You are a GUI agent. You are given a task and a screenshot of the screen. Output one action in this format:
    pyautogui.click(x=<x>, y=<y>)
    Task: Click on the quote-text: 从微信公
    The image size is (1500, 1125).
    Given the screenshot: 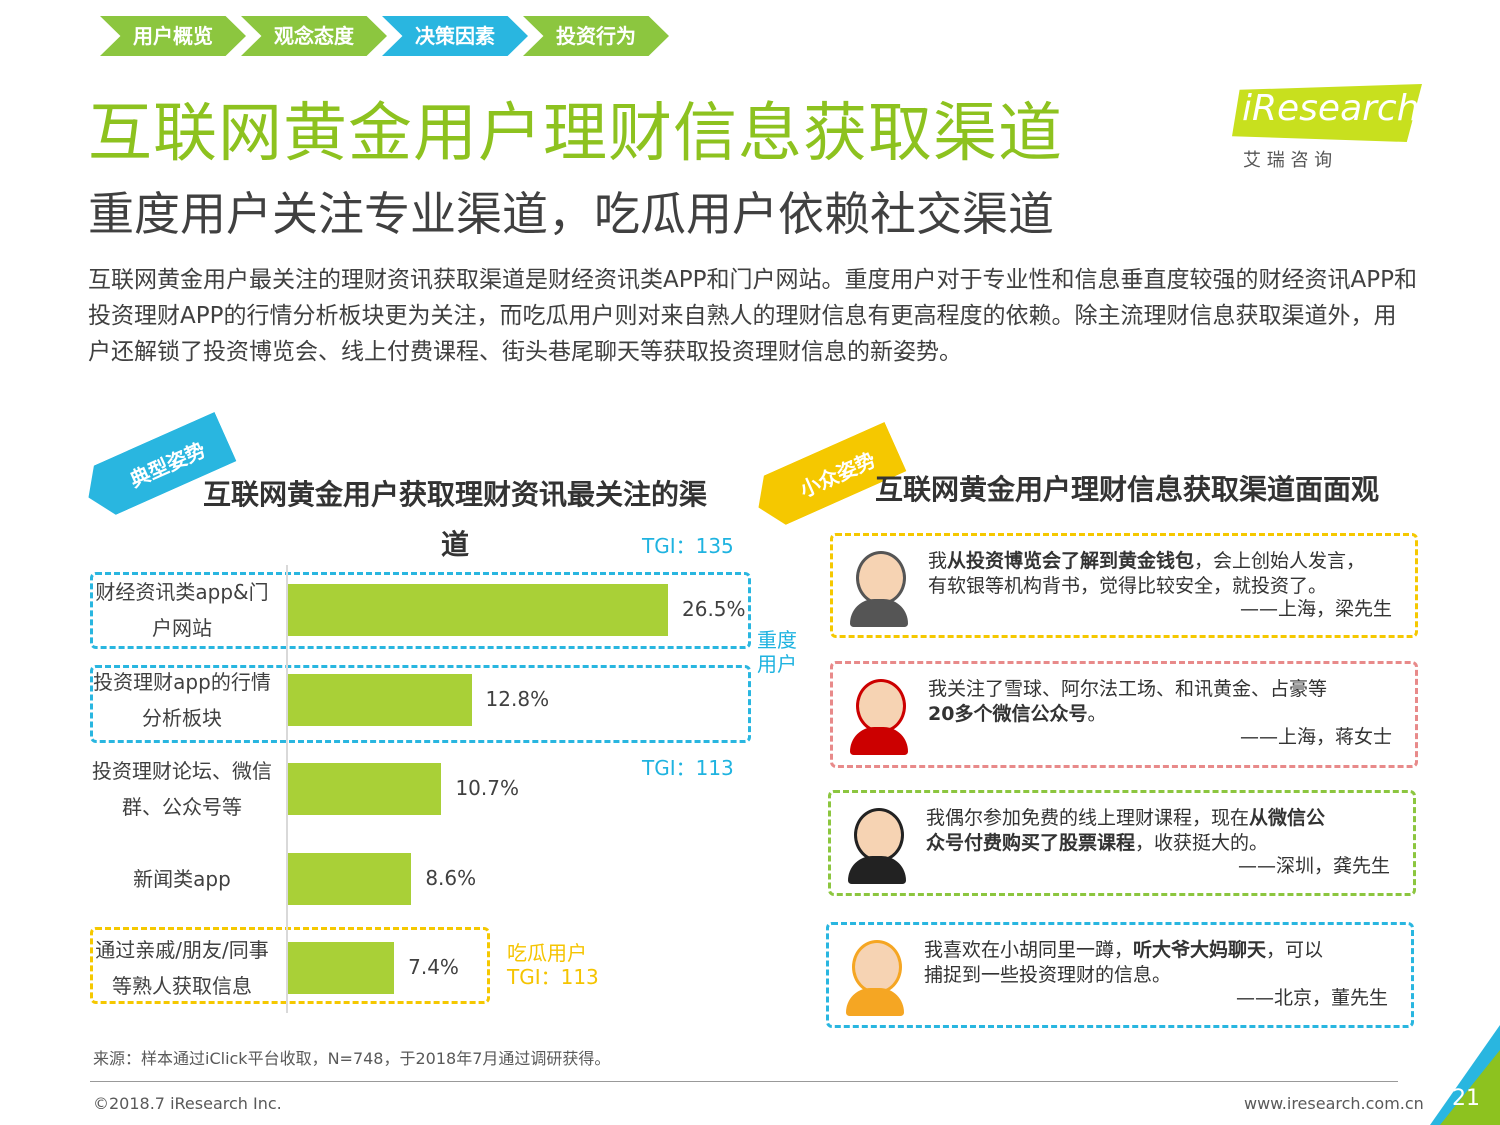 What is the action you would take?
    pyautogui.click(x=1287, y=818)
    